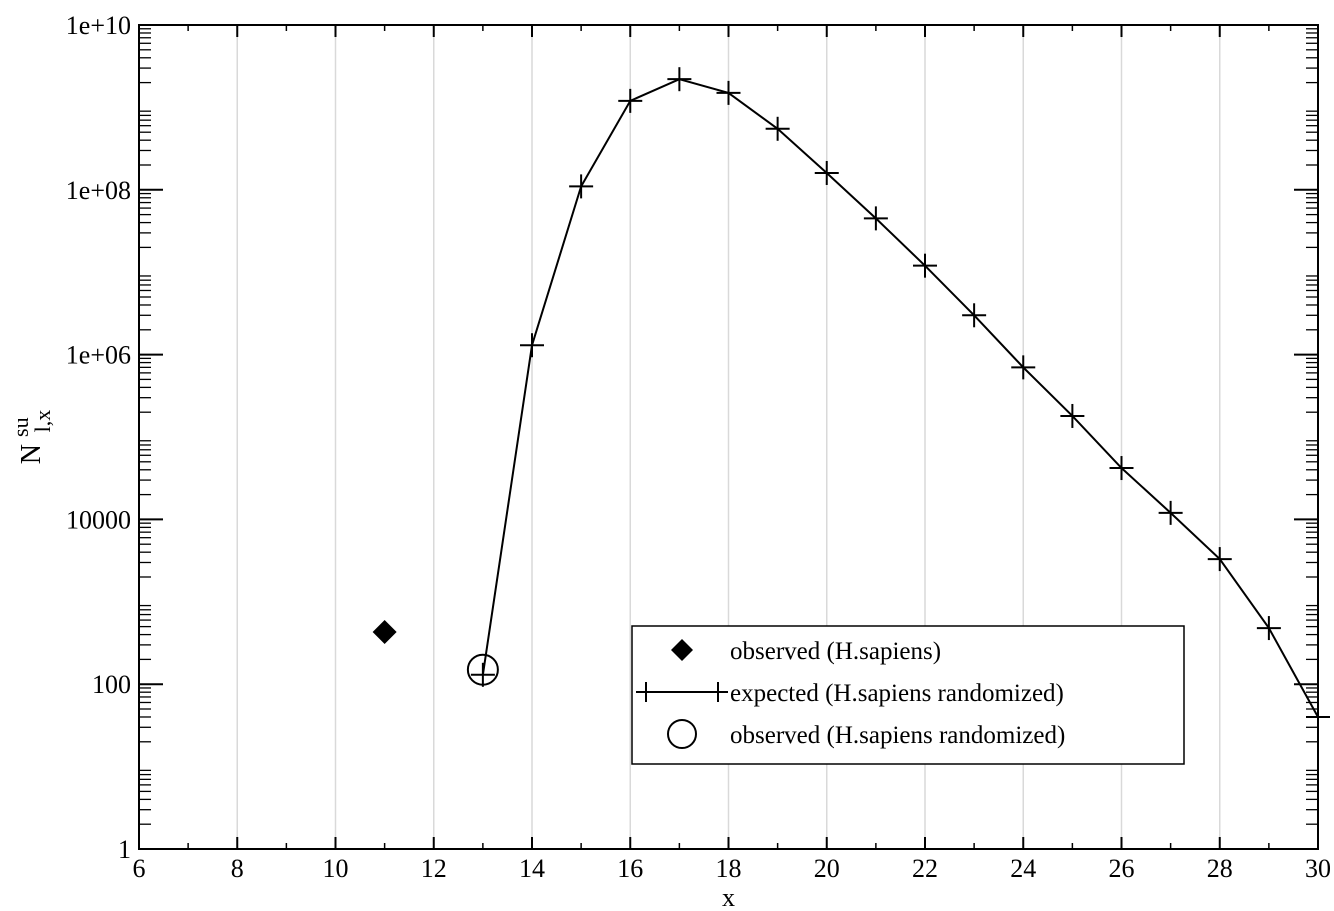 This screenshot has height=911, width=1334. I want to click on y-tick-label: 10000, so click(98, 519).